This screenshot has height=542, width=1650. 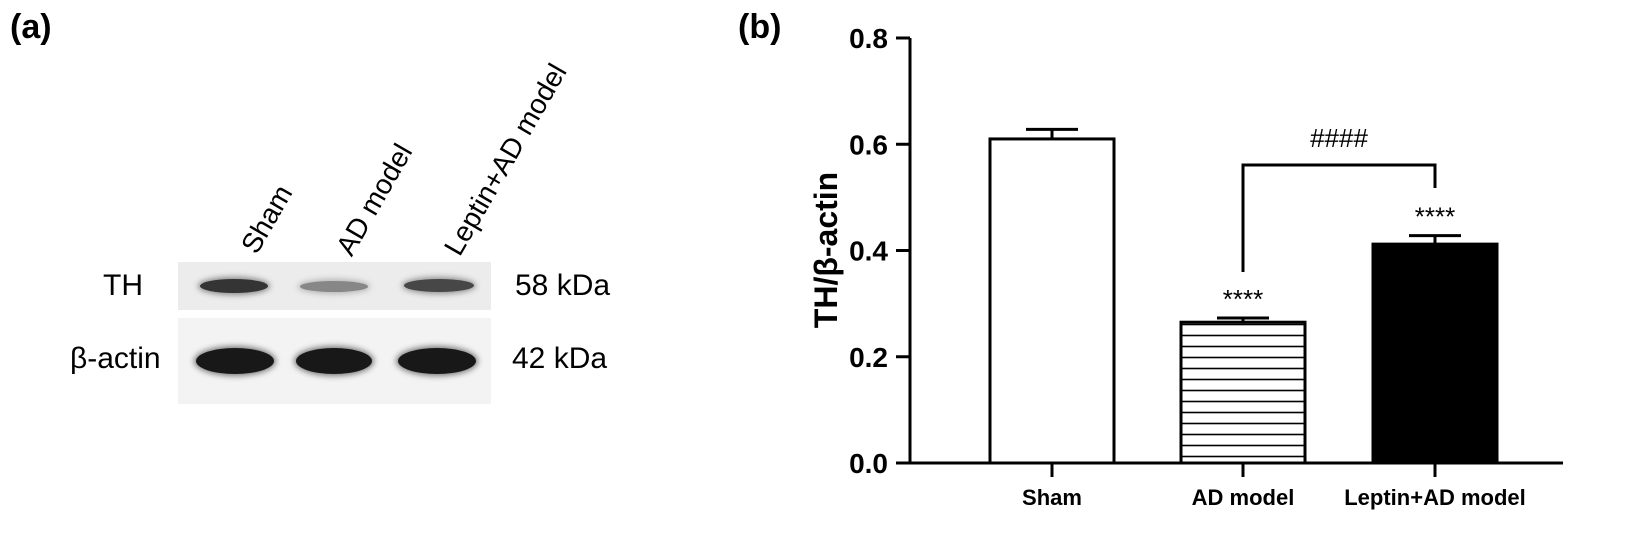 I want to click on beta-actin-blot-strip, so click(x=334, y=361).